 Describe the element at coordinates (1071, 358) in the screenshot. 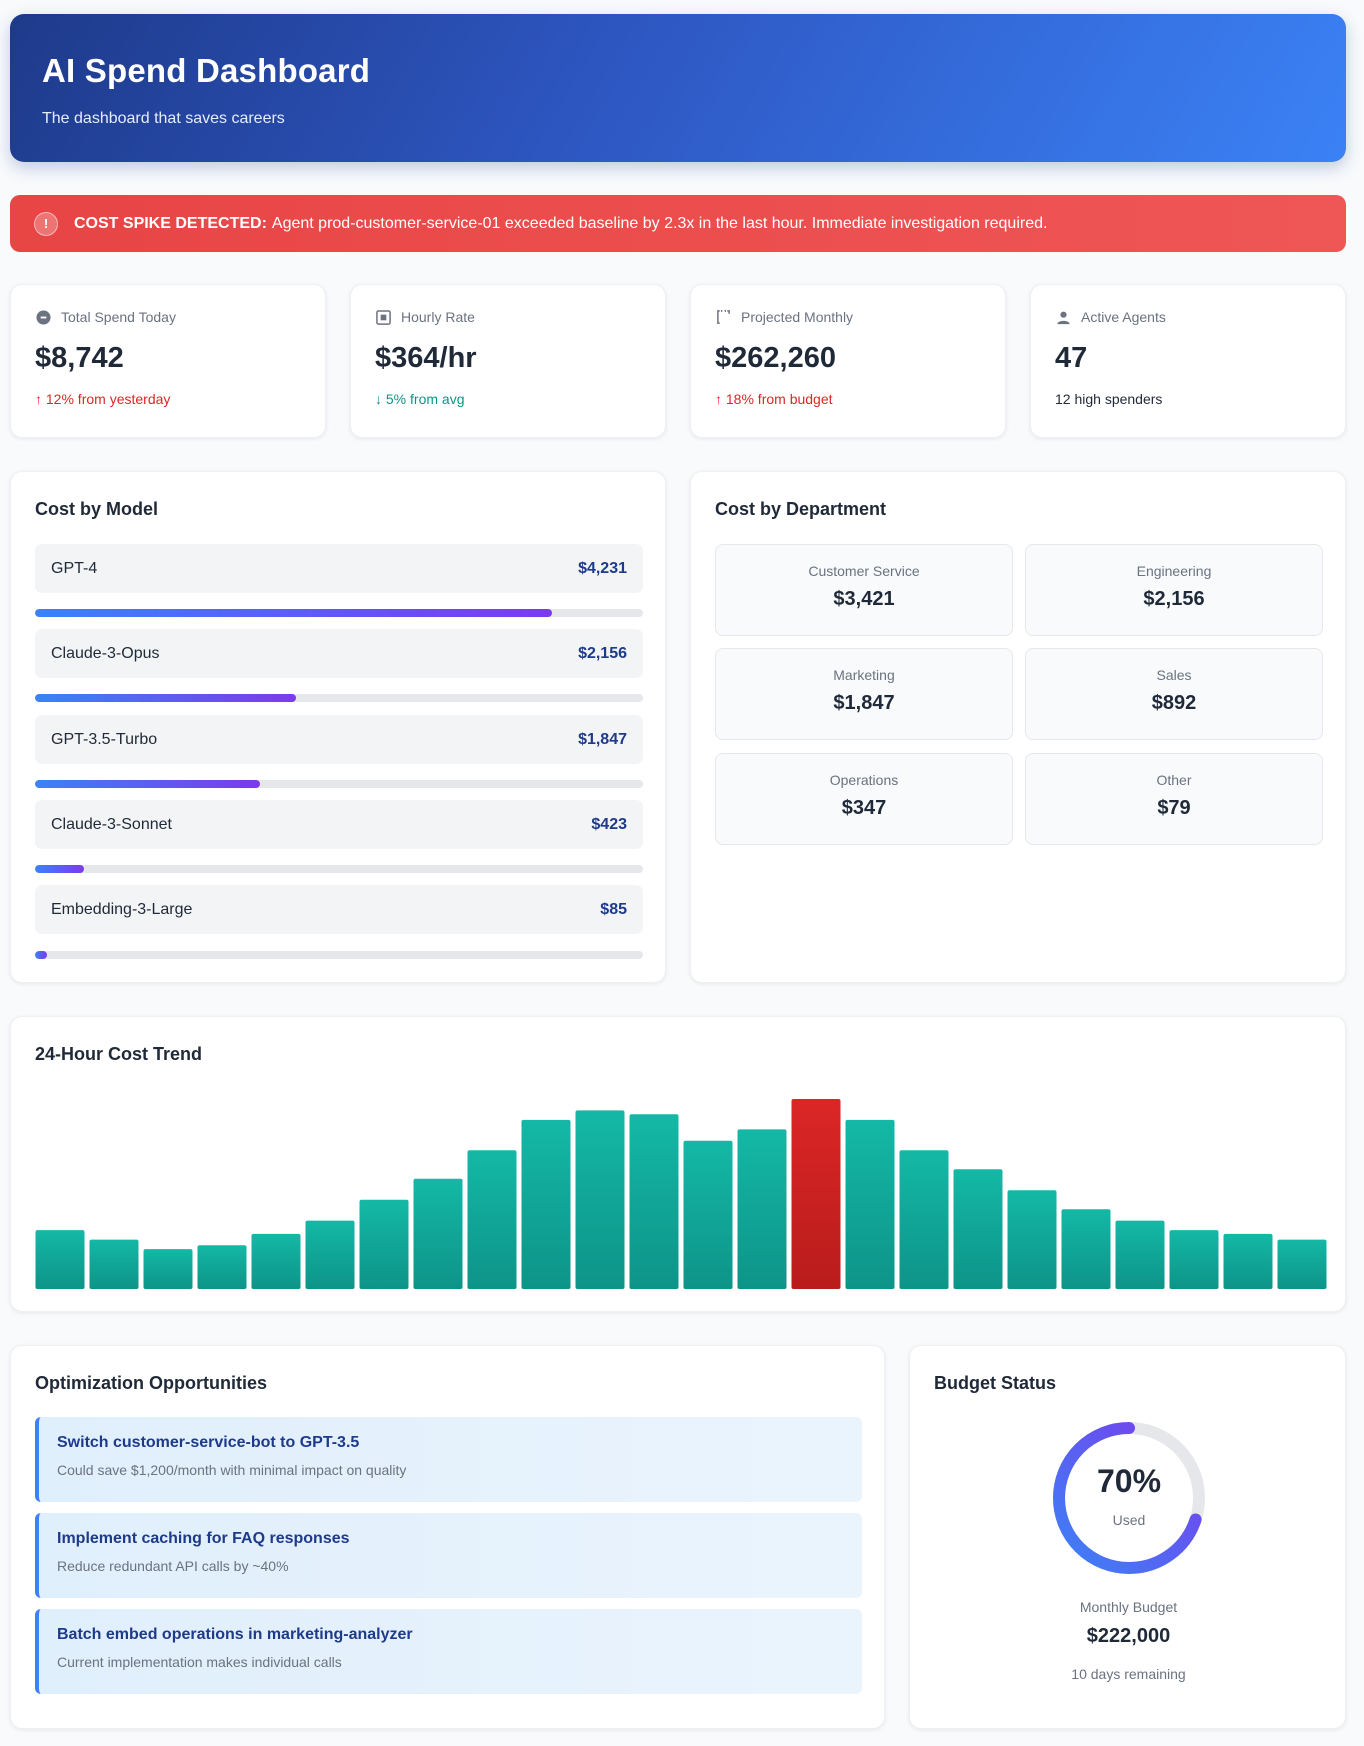

I see `stat-value: 47` at that location.